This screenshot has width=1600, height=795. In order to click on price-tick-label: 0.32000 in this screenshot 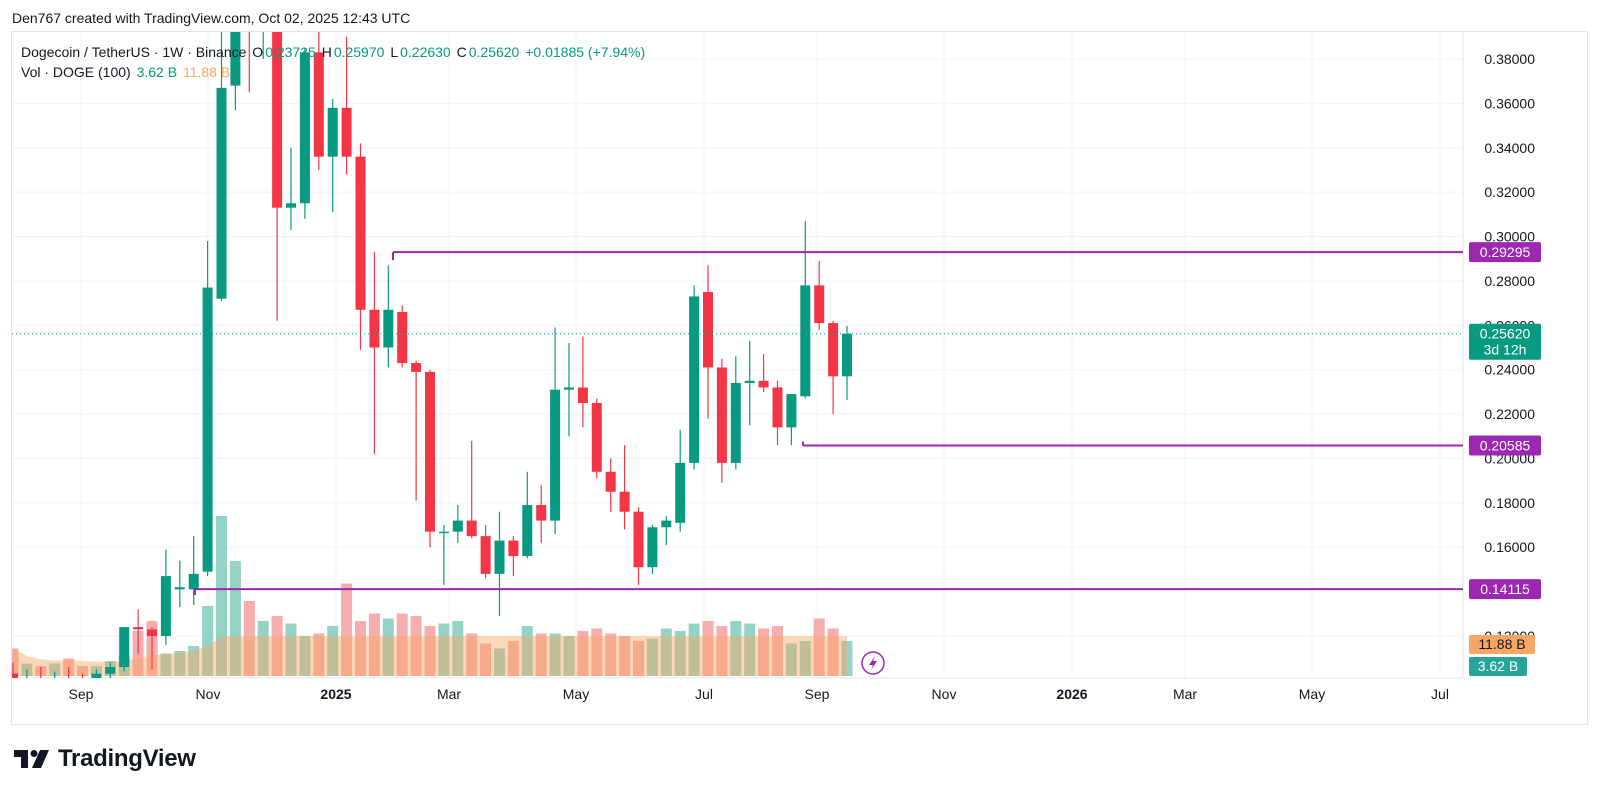, I will do `click(1509, 192)`.